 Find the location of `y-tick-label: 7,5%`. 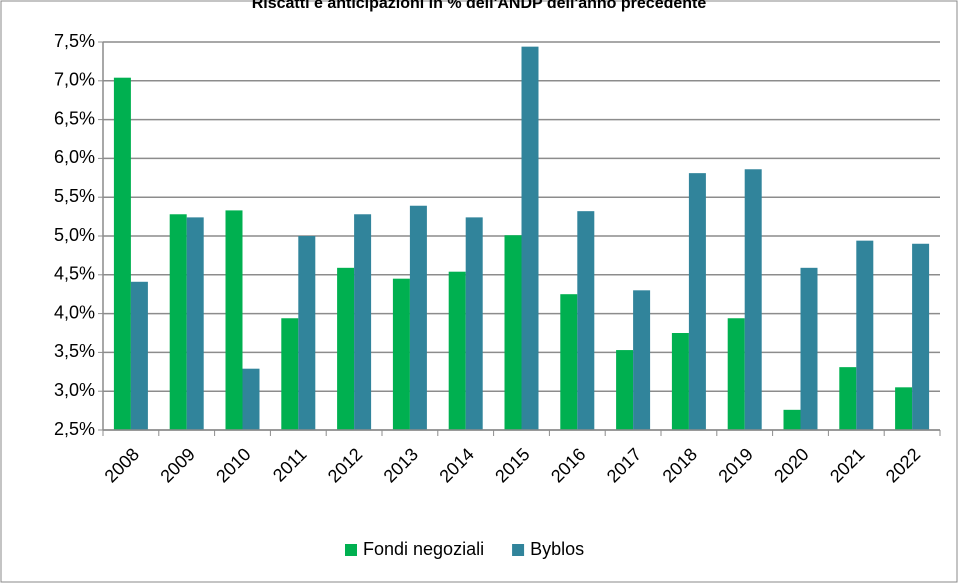

y-tick-label: 7,5% is located at coordinates (74, 41).